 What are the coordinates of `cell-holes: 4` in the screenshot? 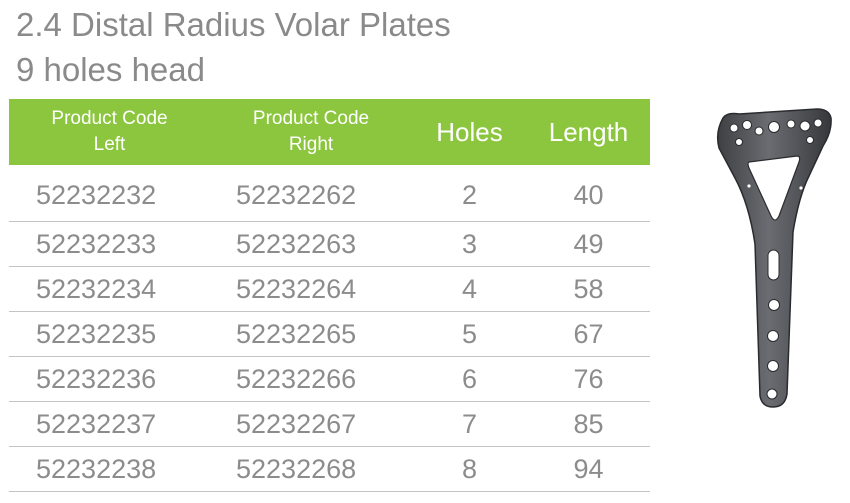 It's located at (469, 289).